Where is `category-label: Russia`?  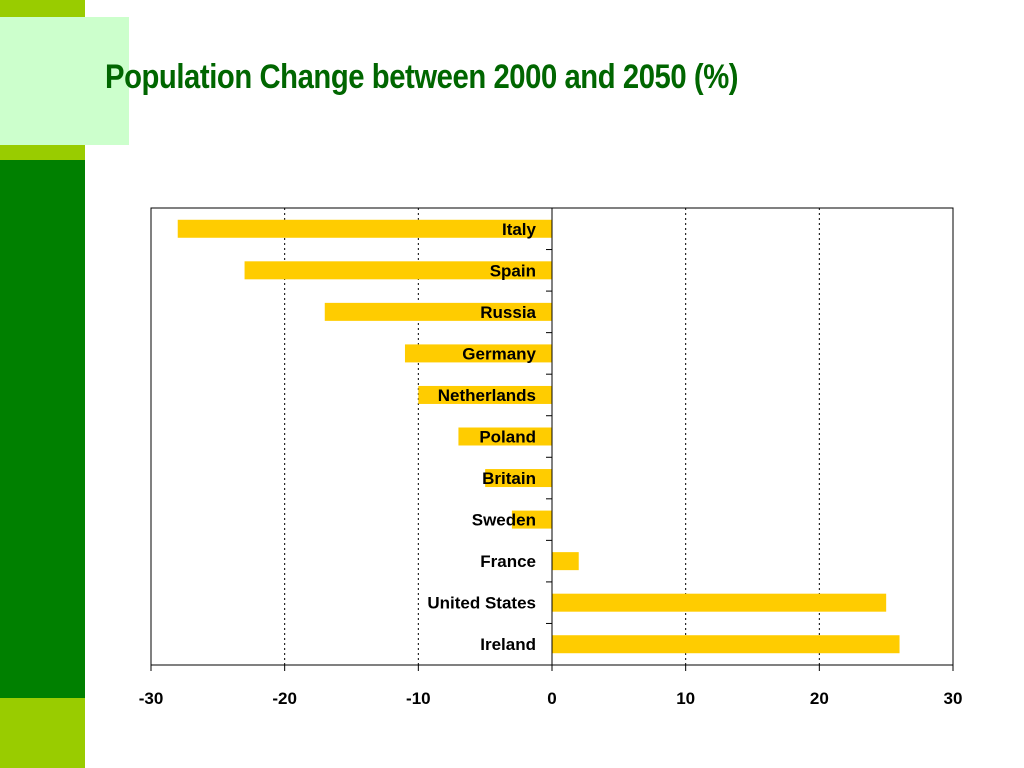
category-label: Russia is located at coordinates (508, 312).